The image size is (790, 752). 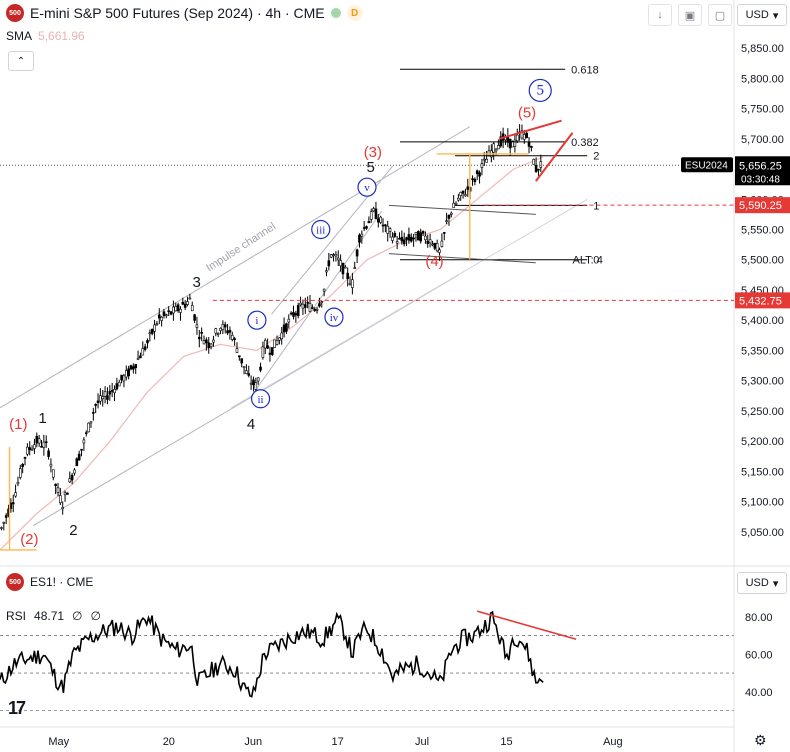 I want to click on sma-legend: SMA 5,661.96, so click(x=45, y=36).